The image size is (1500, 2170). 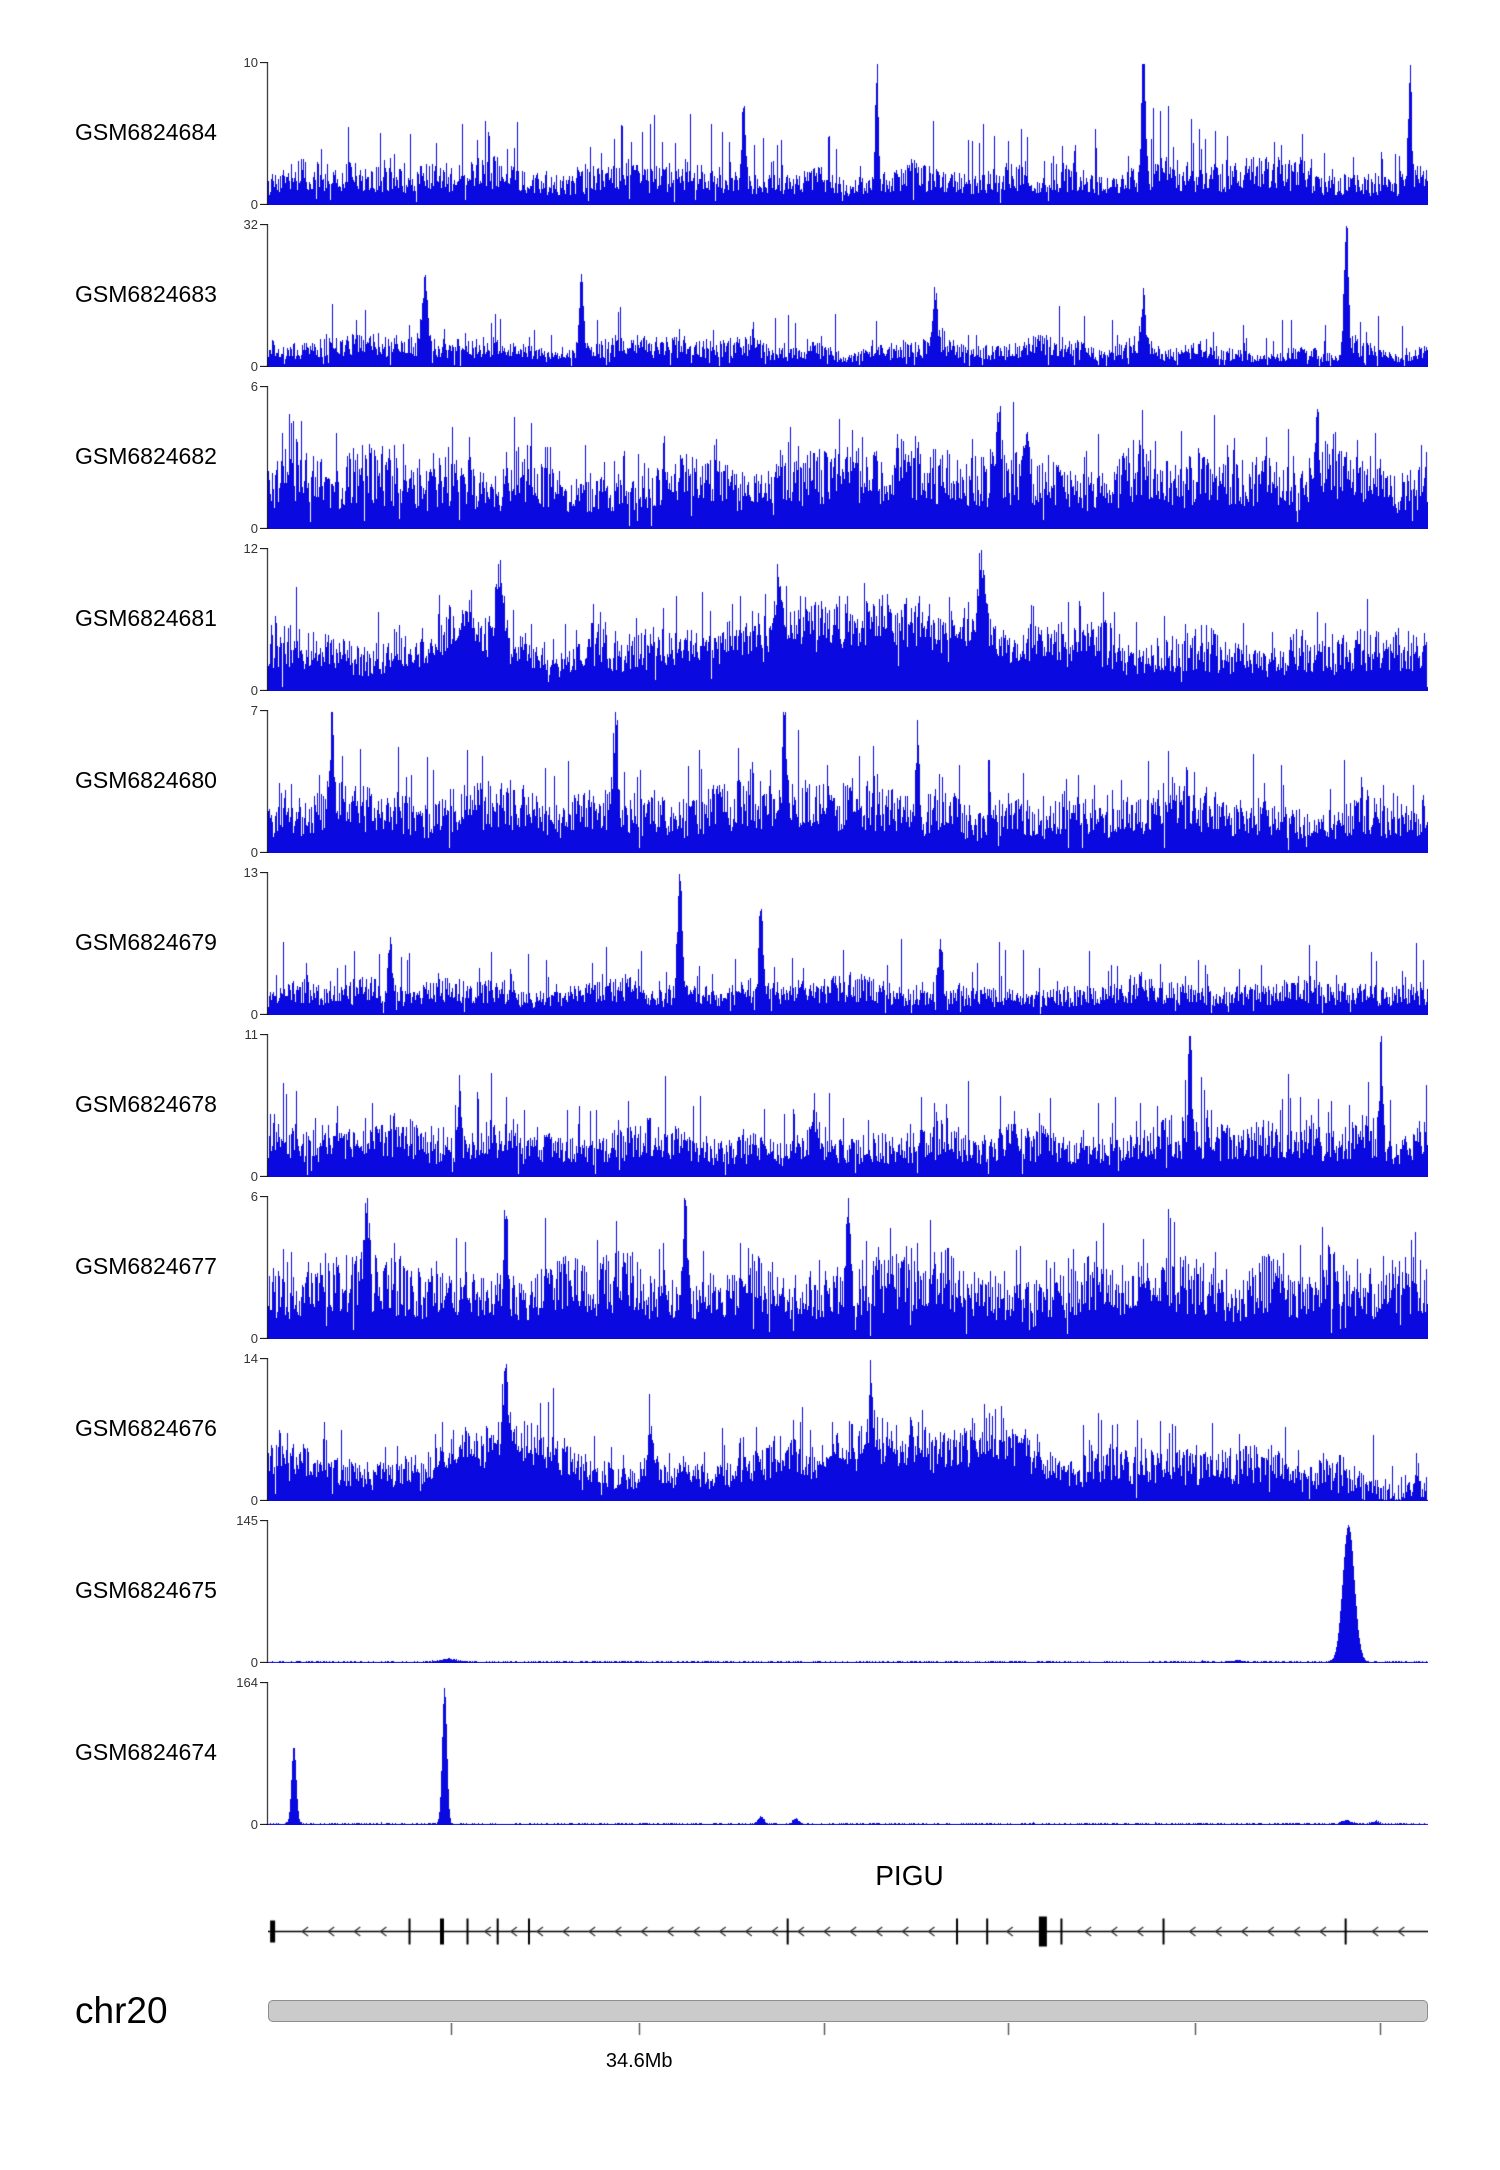 I want to click on y-axis-max-label: 13, so click(x=250, y=872).